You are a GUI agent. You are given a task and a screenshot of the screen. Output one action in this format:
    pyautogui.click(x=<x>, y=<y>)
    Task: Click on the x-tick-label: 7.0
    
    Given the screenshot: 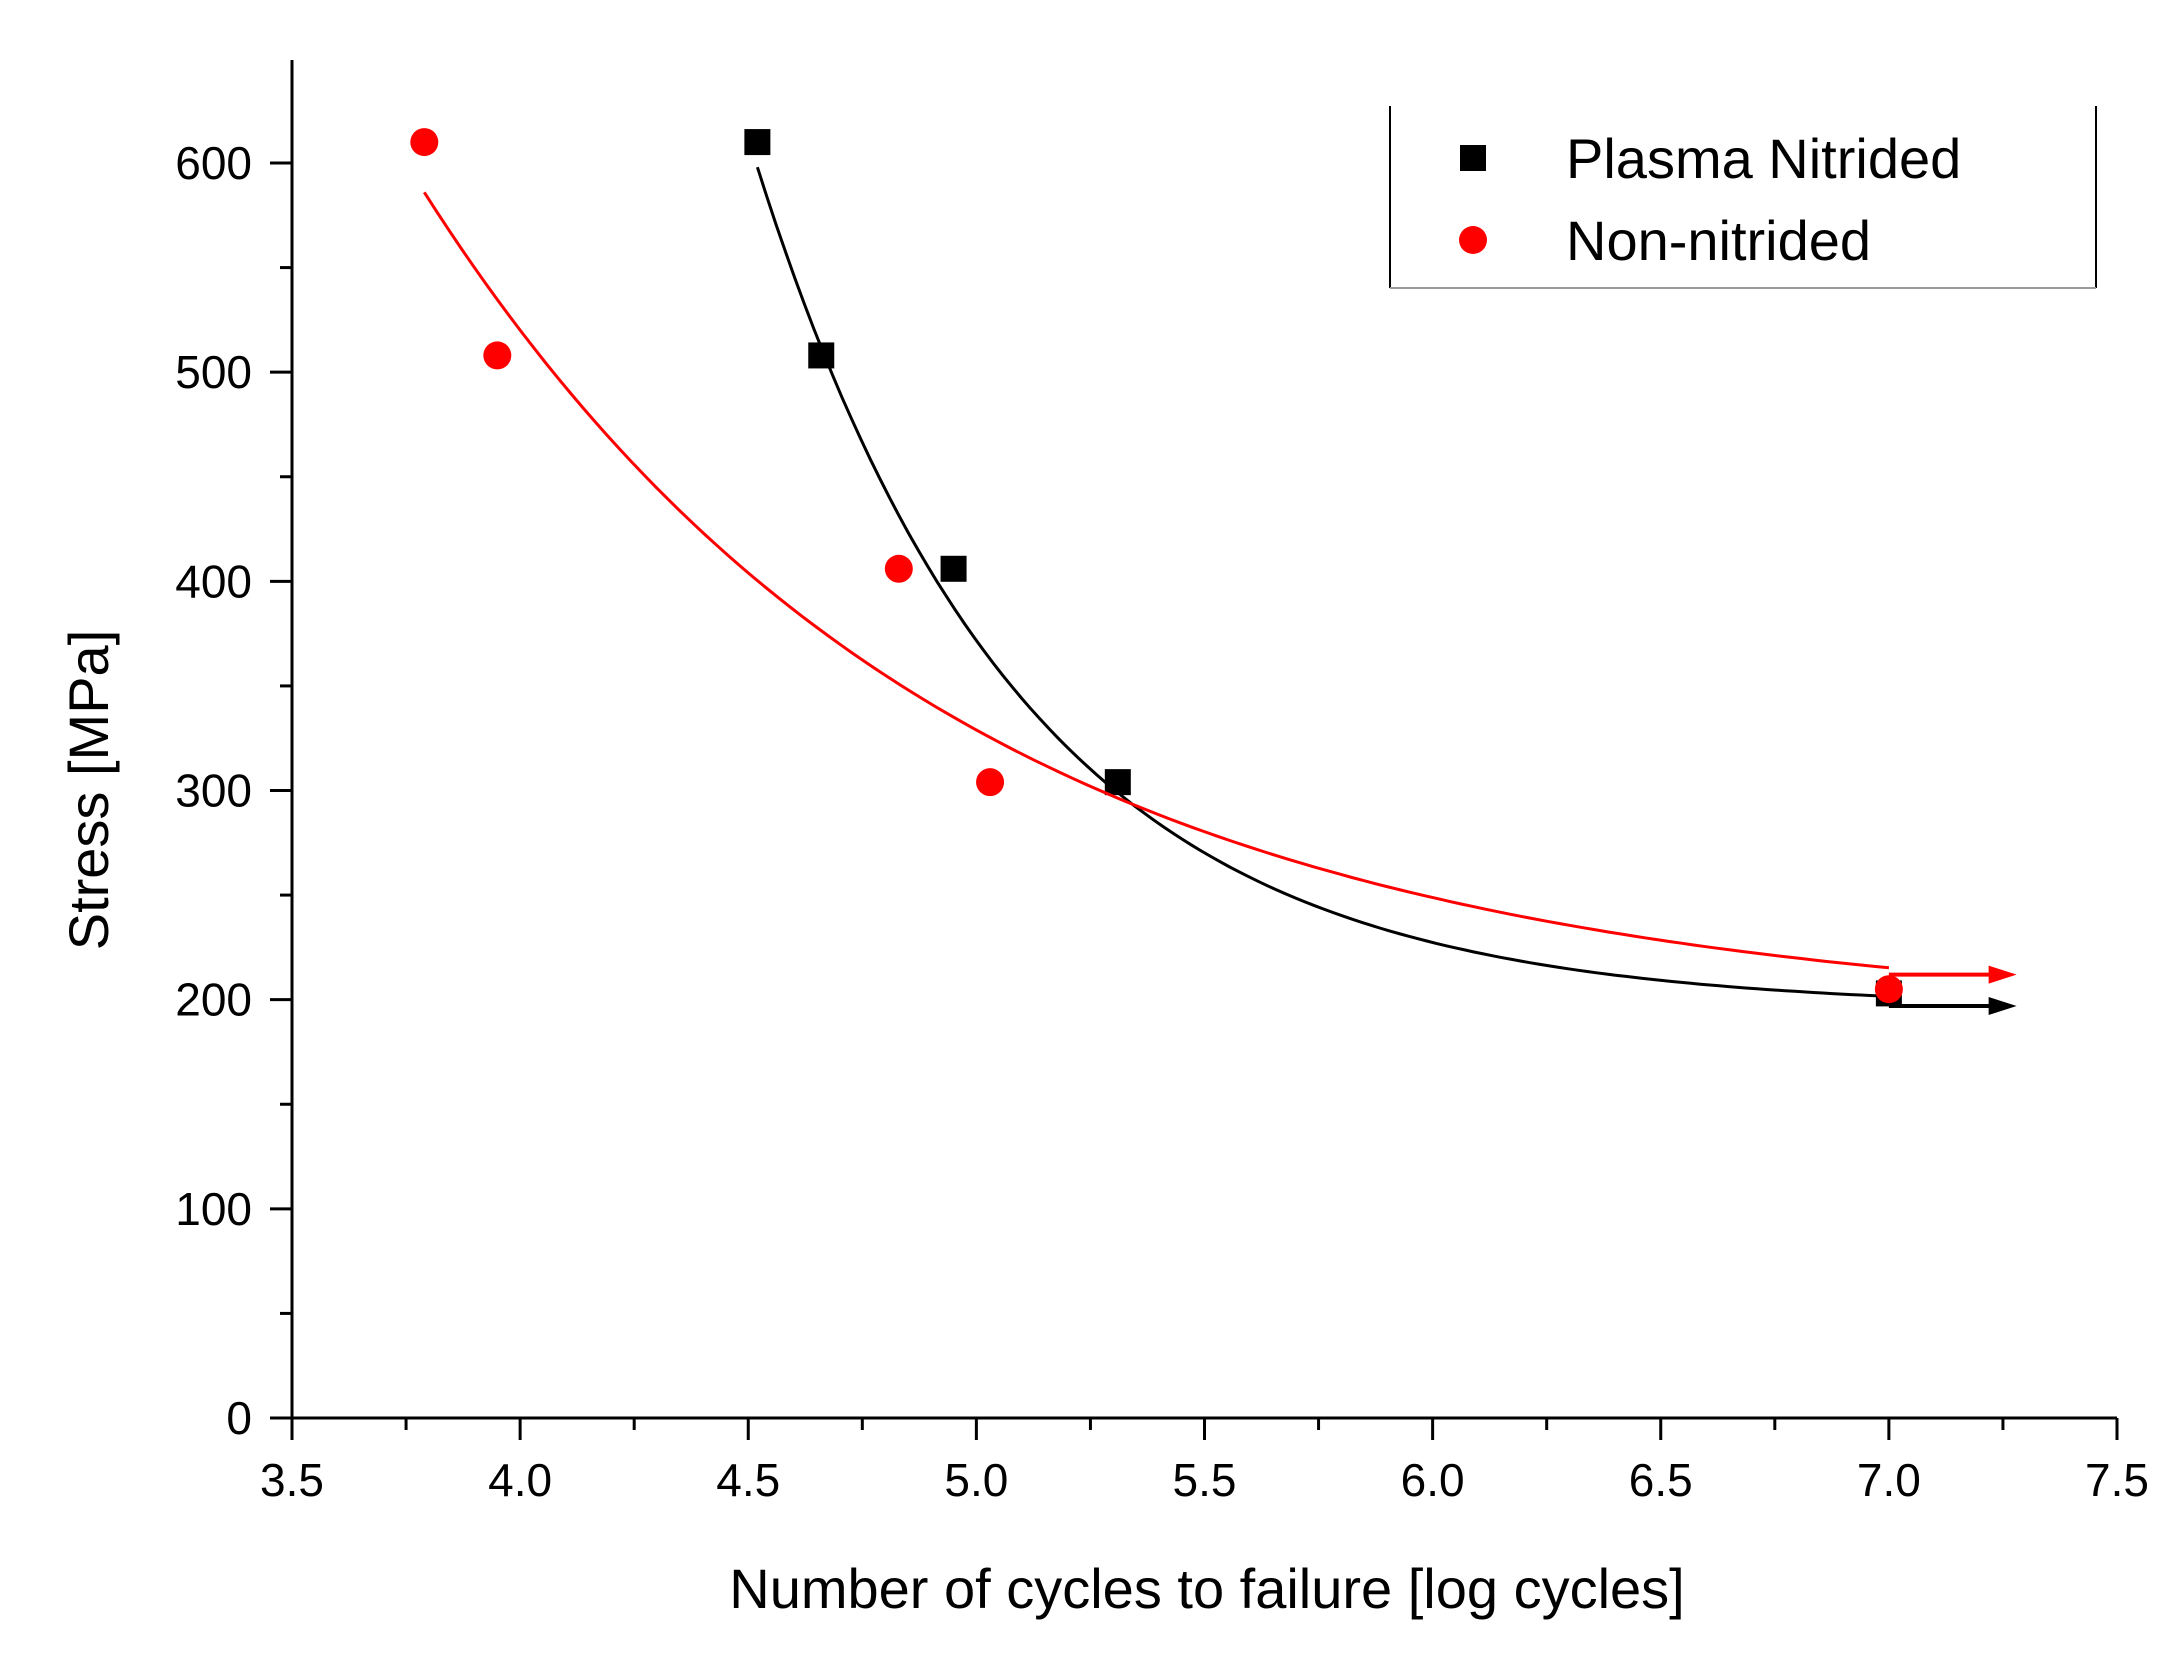 What is the action you would take?
    pyautogui.click(x=1889, y=1480)
    